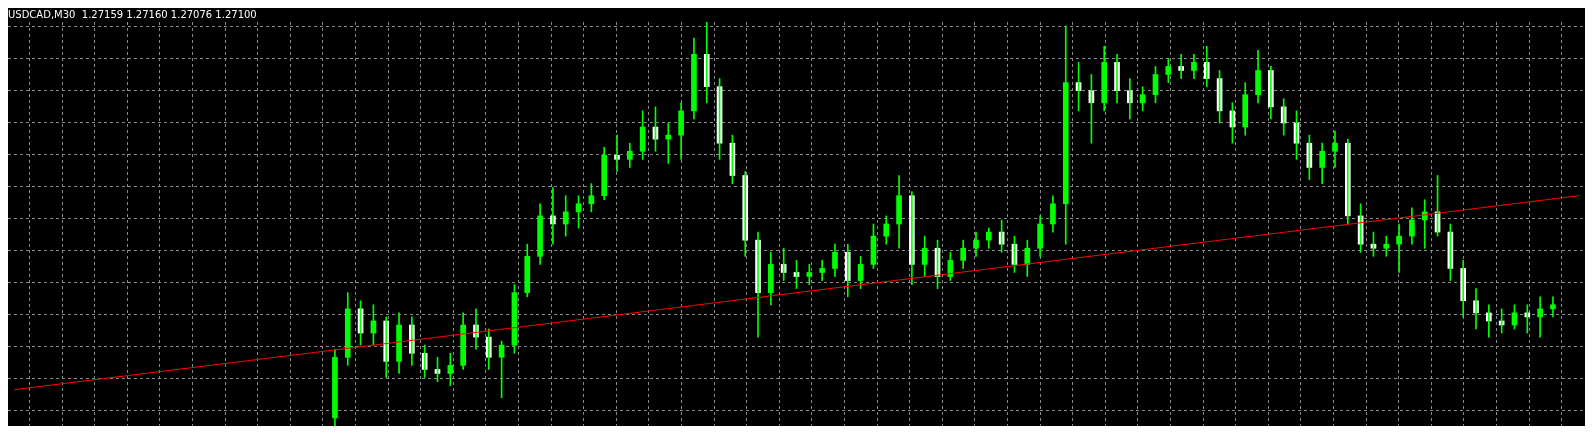  I want to click on chart-title: USDCAD,M30 1.27159 1.27160 1.27076 1.27100, so click(132, 14).